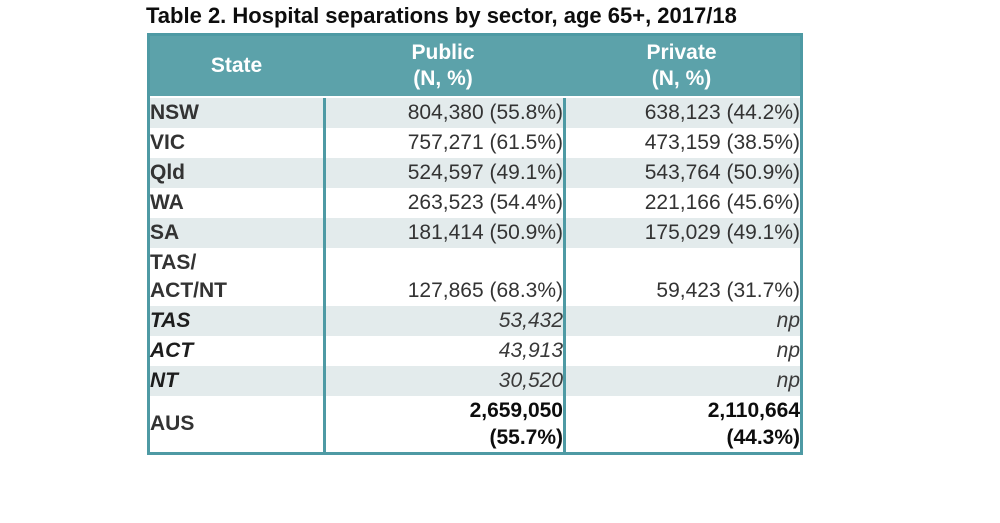  What do you see at coordinates (167, 202) in the screenshot?
I see `state-cell: WA` at bounding box center [167, 202].